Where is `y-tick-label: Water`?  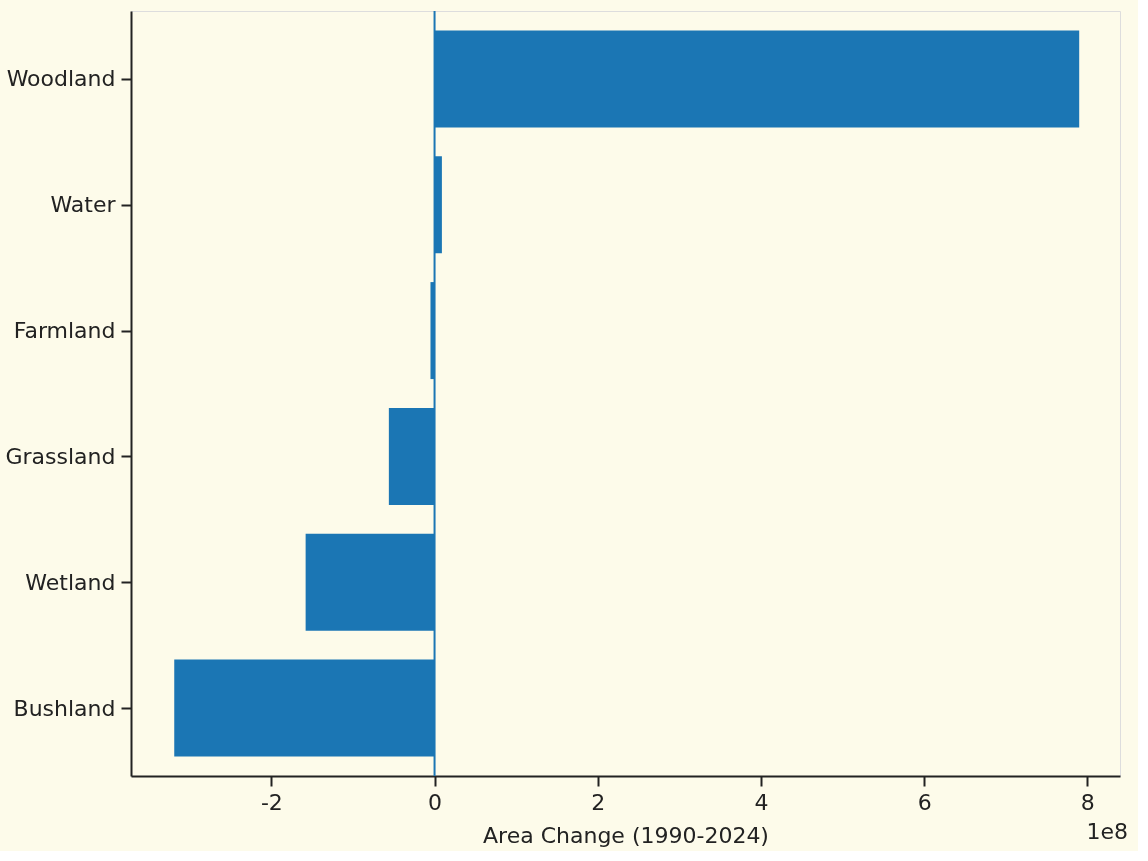
y-tick-label: Water is located at coordinates (83, 205).